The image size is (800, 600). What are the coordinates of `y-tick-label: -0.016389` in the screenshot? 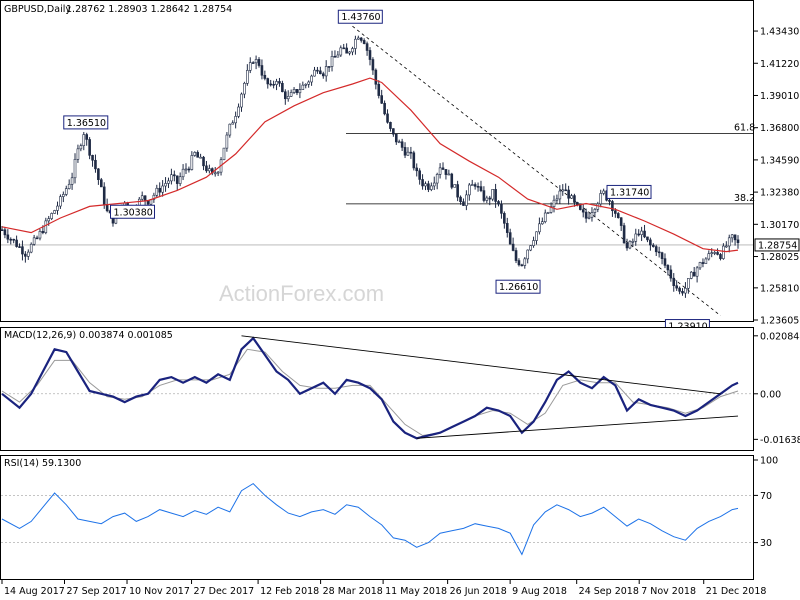 It's located at (780, 440).